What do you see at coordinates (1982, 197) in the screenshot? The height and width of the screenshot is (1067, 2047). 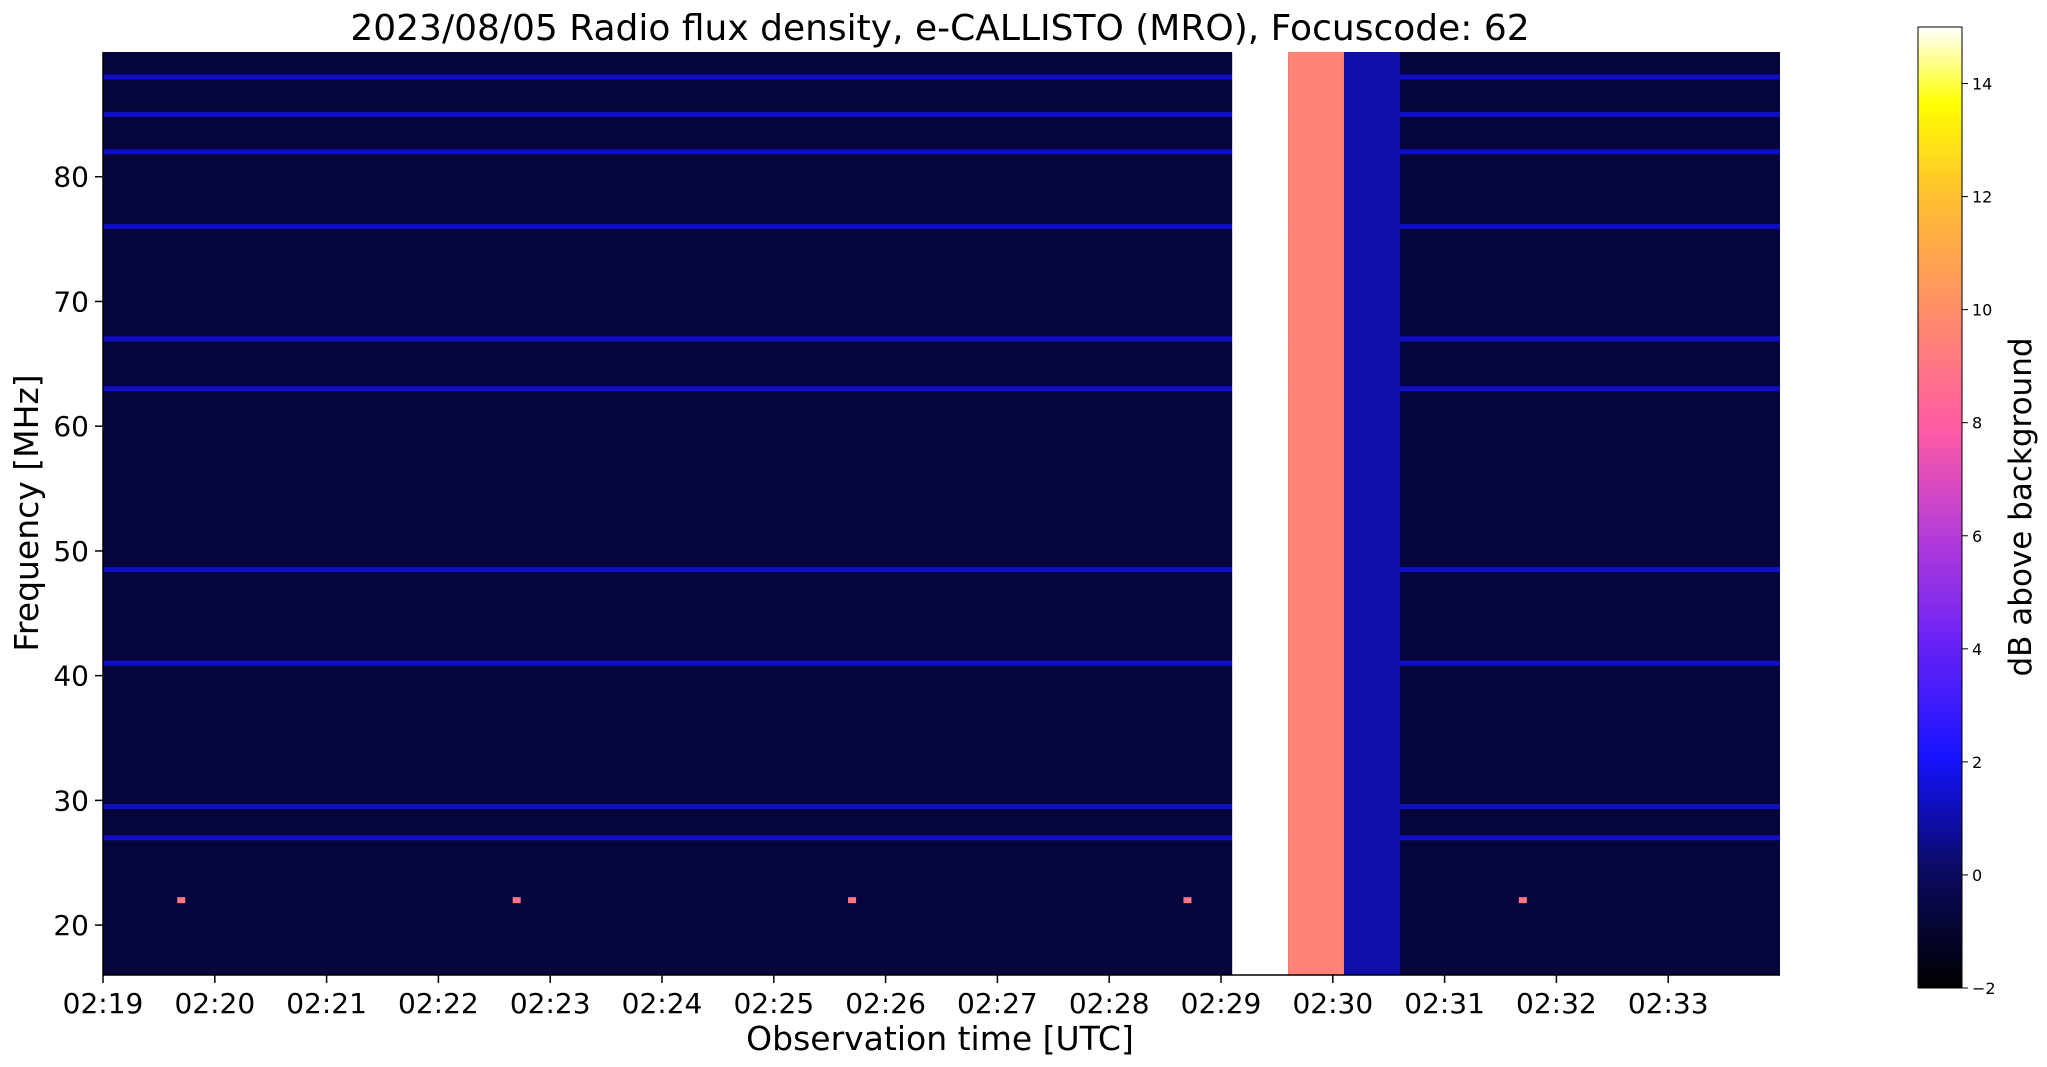 I see `colorbar-tick-label: 12` at bounding box center [1982, 197].